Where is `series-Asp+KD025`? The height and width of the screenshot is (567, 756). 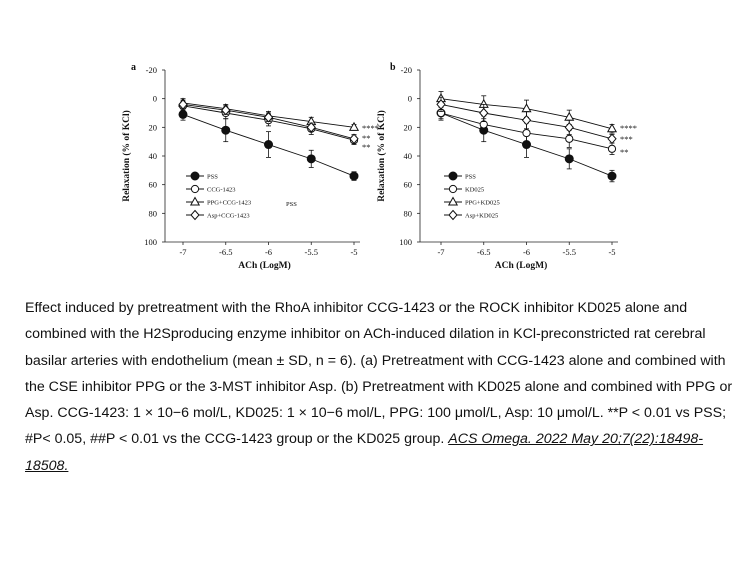
series-Asp+KD025 is located at coordinates (526, 120).